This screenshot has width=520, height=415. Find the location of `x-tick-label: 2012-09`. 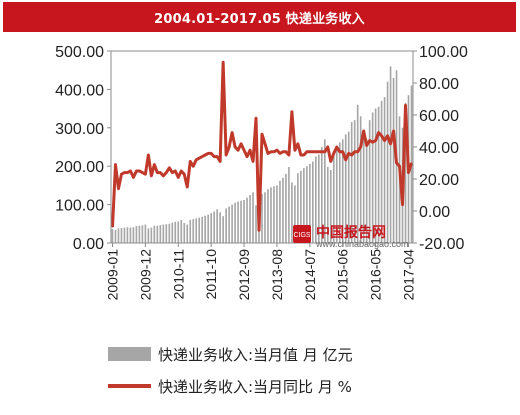

x-tick-label: 2012-09 is located at coordinates (244, 275).